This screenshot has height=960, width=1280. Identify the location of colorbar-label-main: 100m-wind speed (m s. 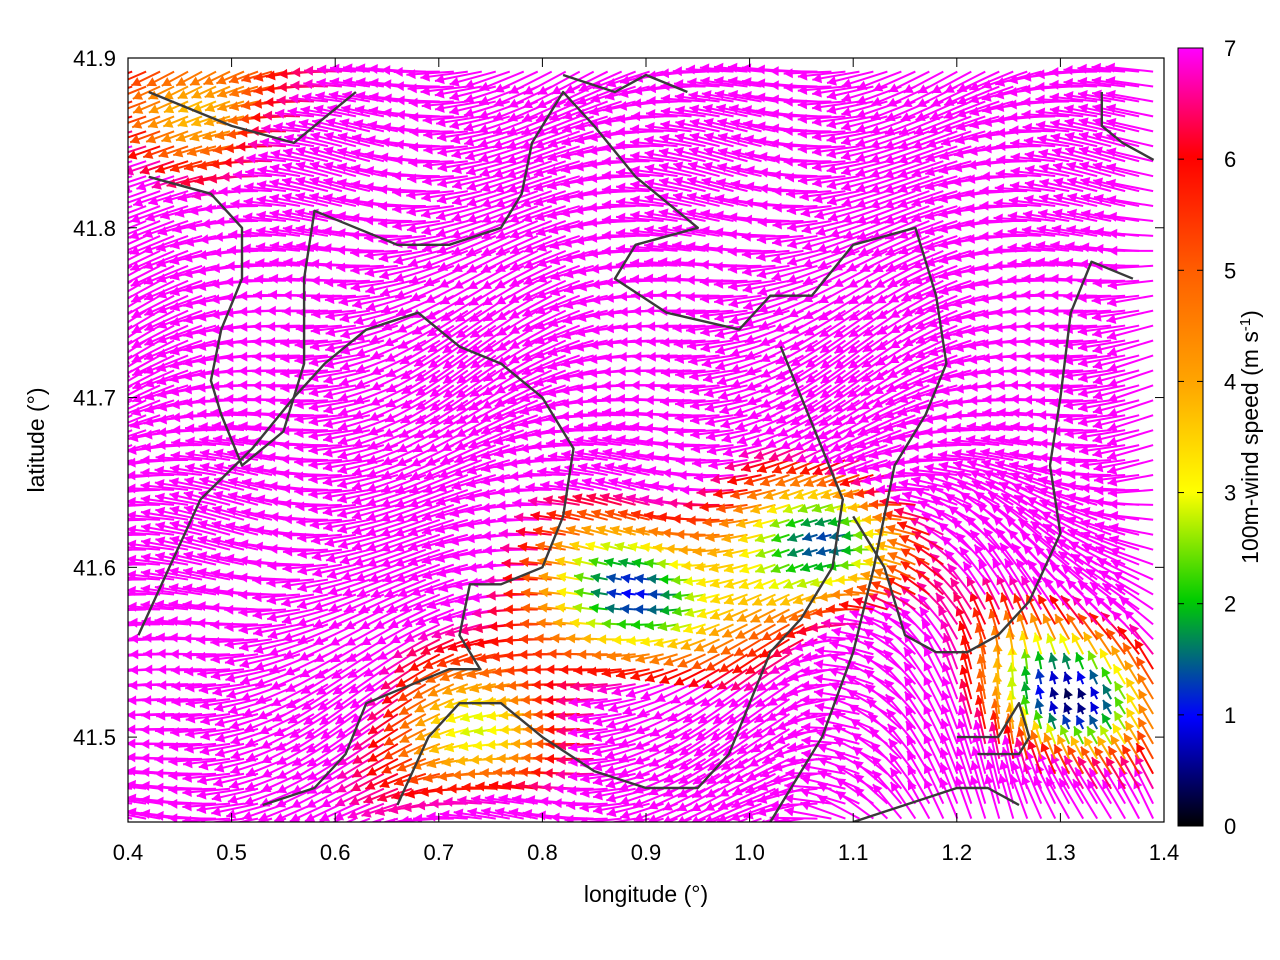
(1250, 447).